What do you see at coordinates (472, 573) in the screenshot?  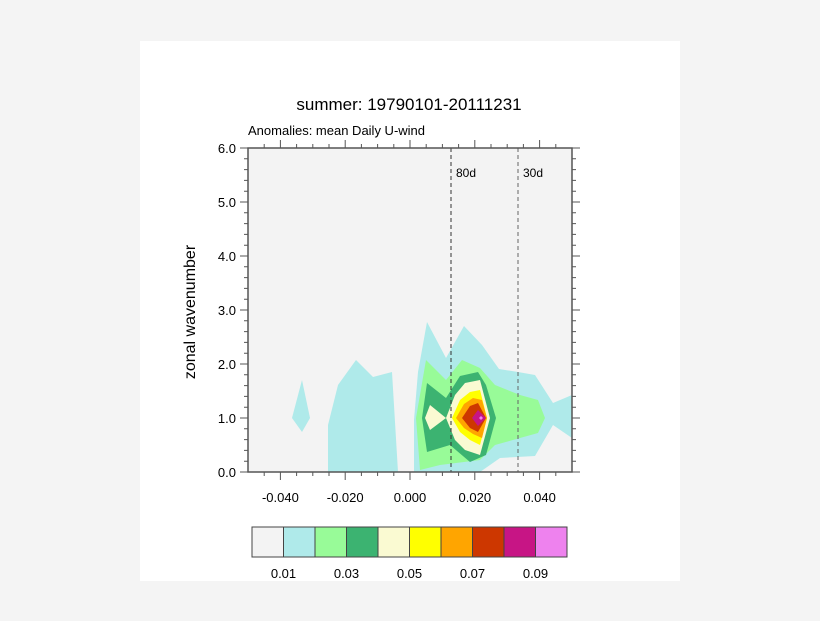 I see `colorbar-label: 0.07` at bounding box center [472, 573].